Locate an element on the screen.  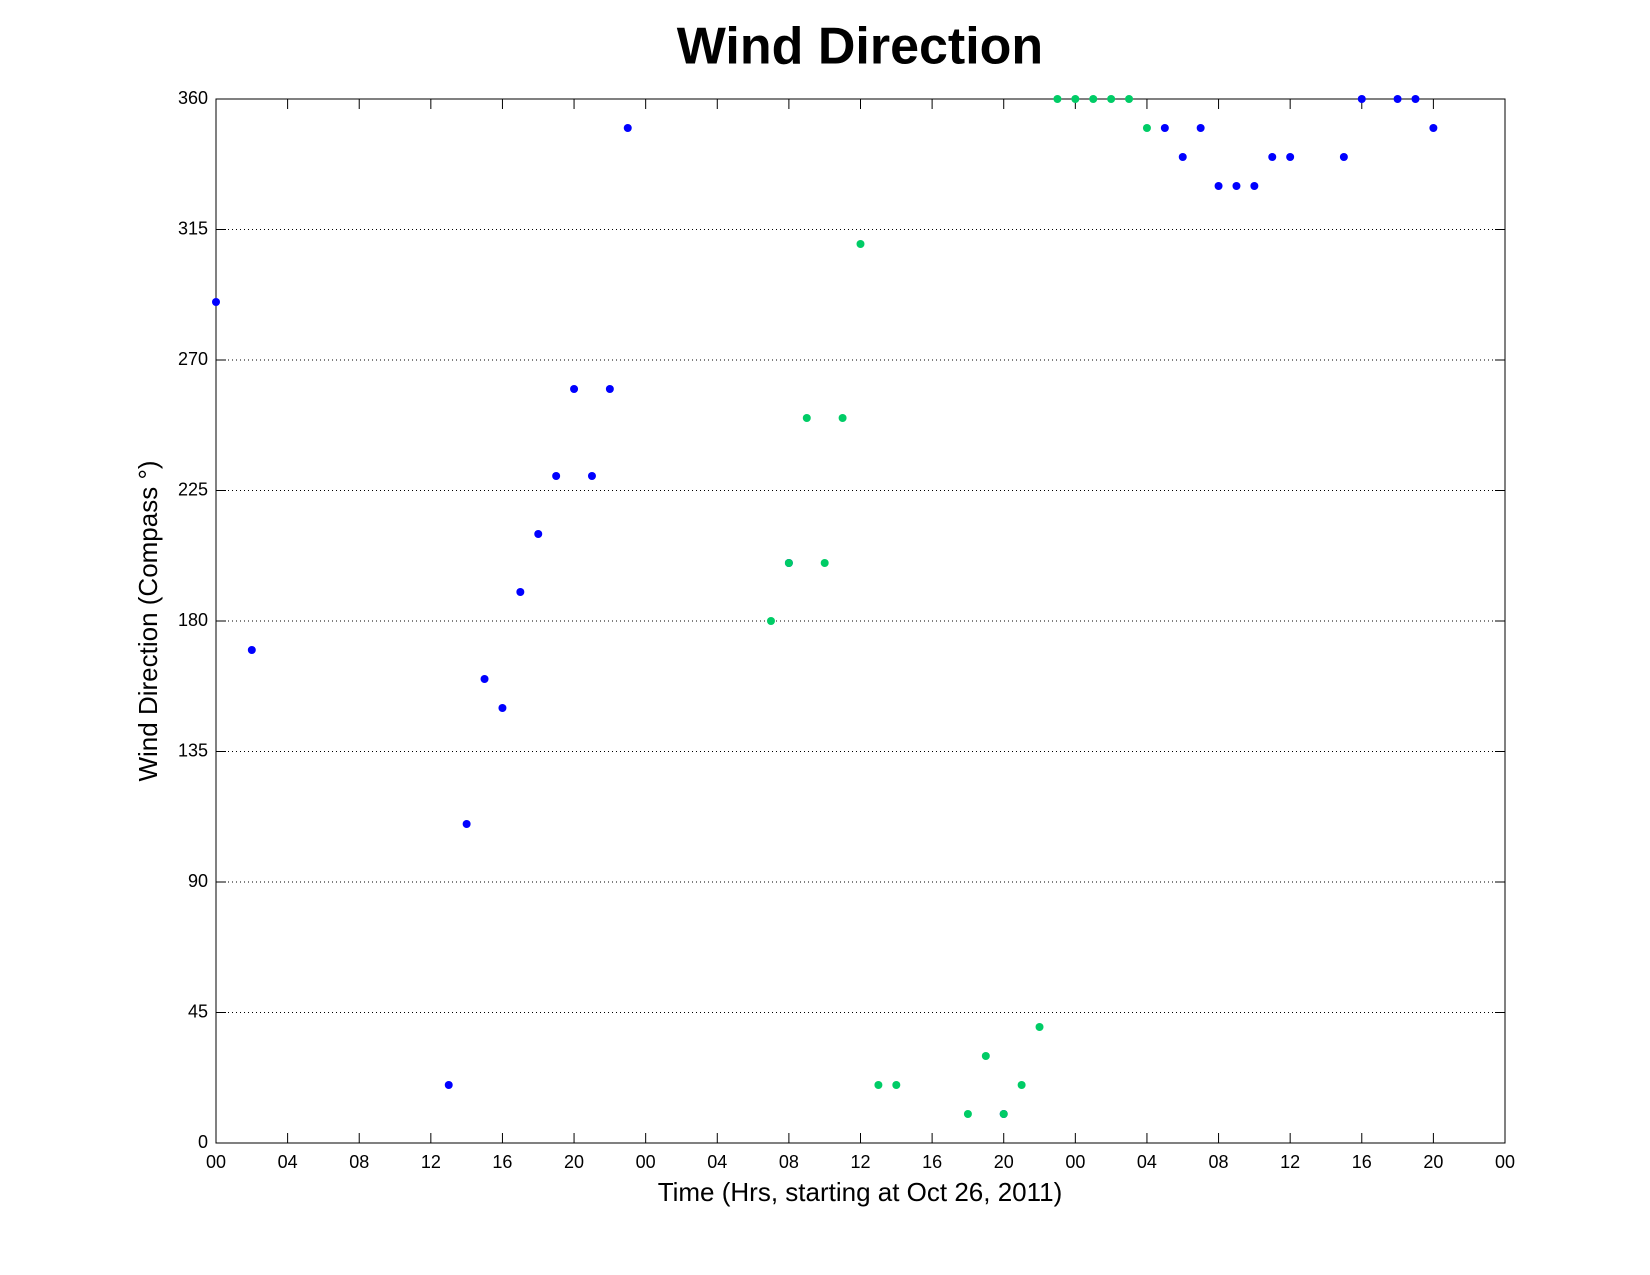
y-tick-label: 225 is located at coordinates (193, 489).